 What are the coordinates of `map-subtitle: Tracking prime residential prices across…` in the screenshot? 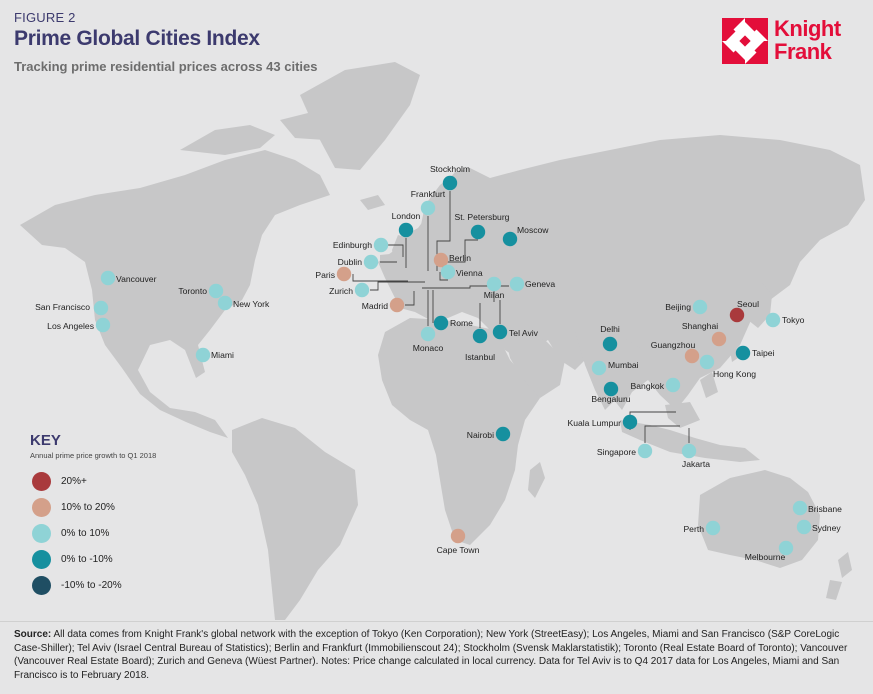 It's located at (166, 66).